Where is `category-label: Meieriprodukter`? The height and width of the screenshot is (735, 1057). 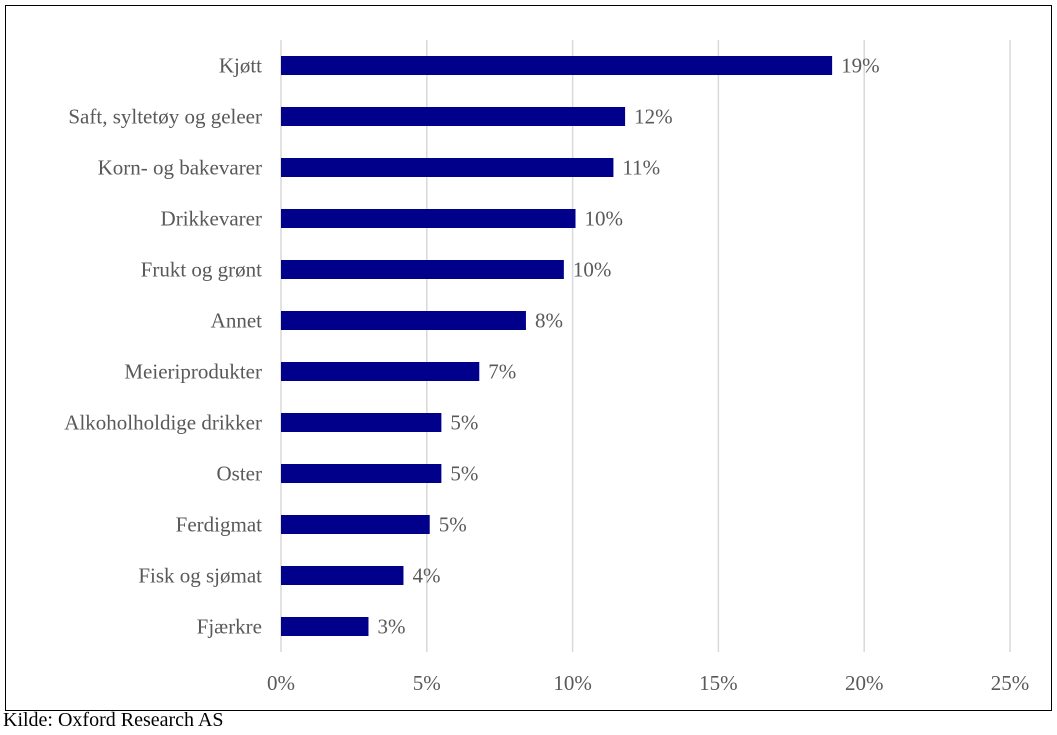 category-label: Meieriprodukter is located at coordinates (193, 372).